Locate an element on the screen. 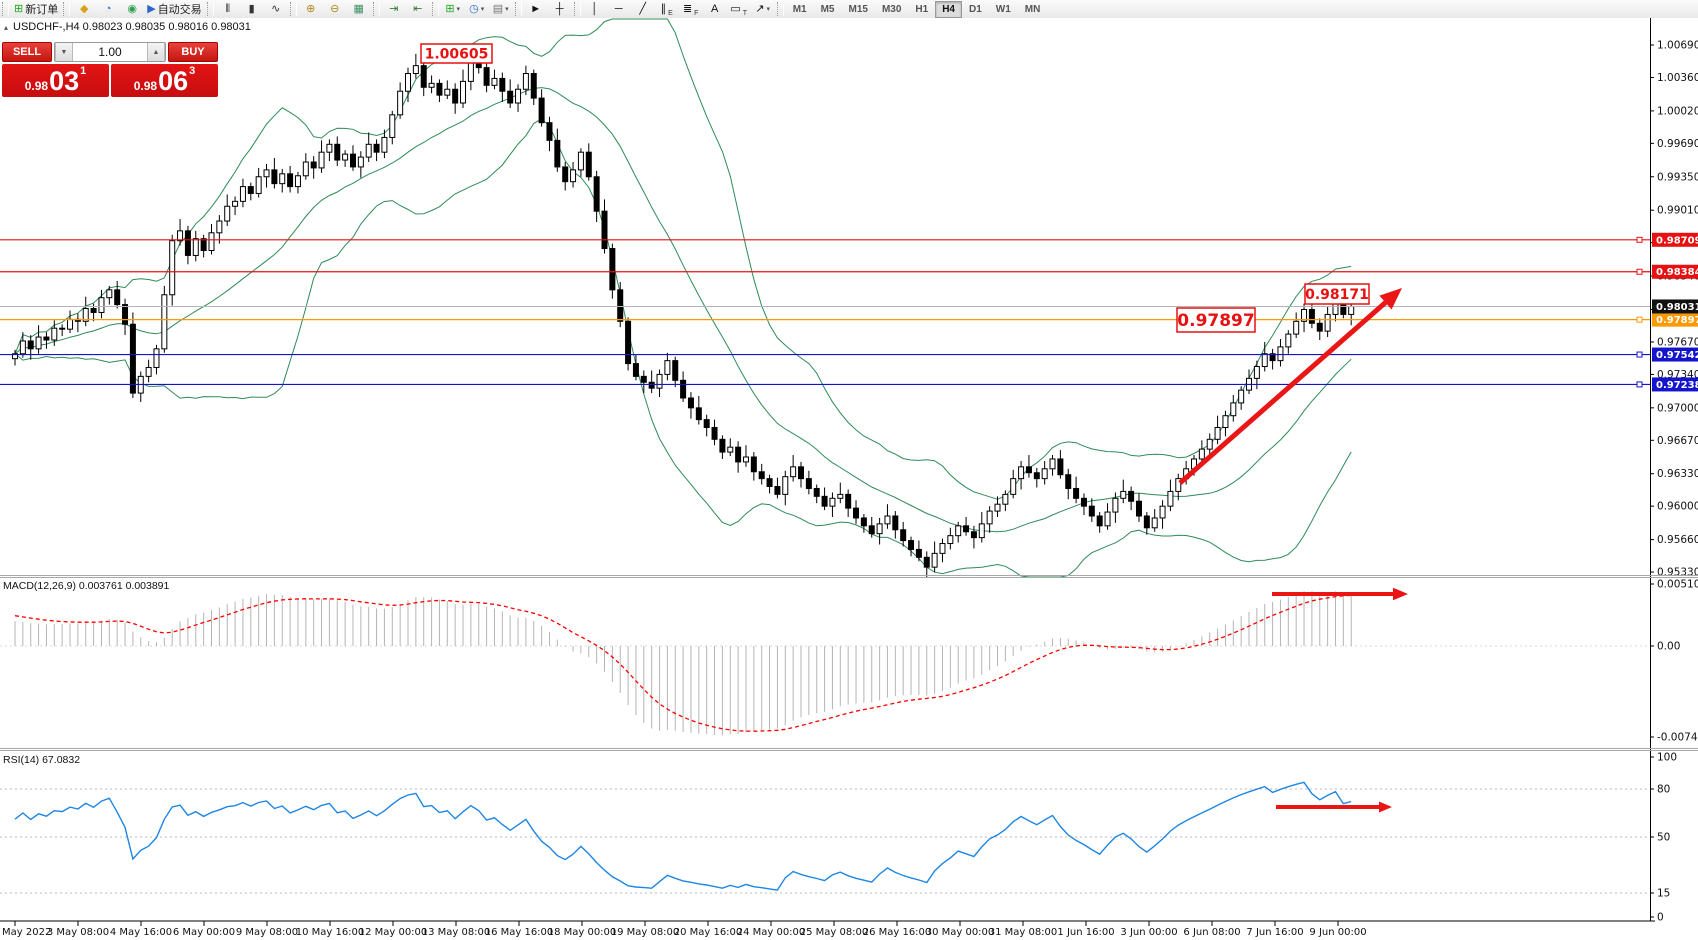  horizontal-line-button: ─ is located at coordinates (619, 9).